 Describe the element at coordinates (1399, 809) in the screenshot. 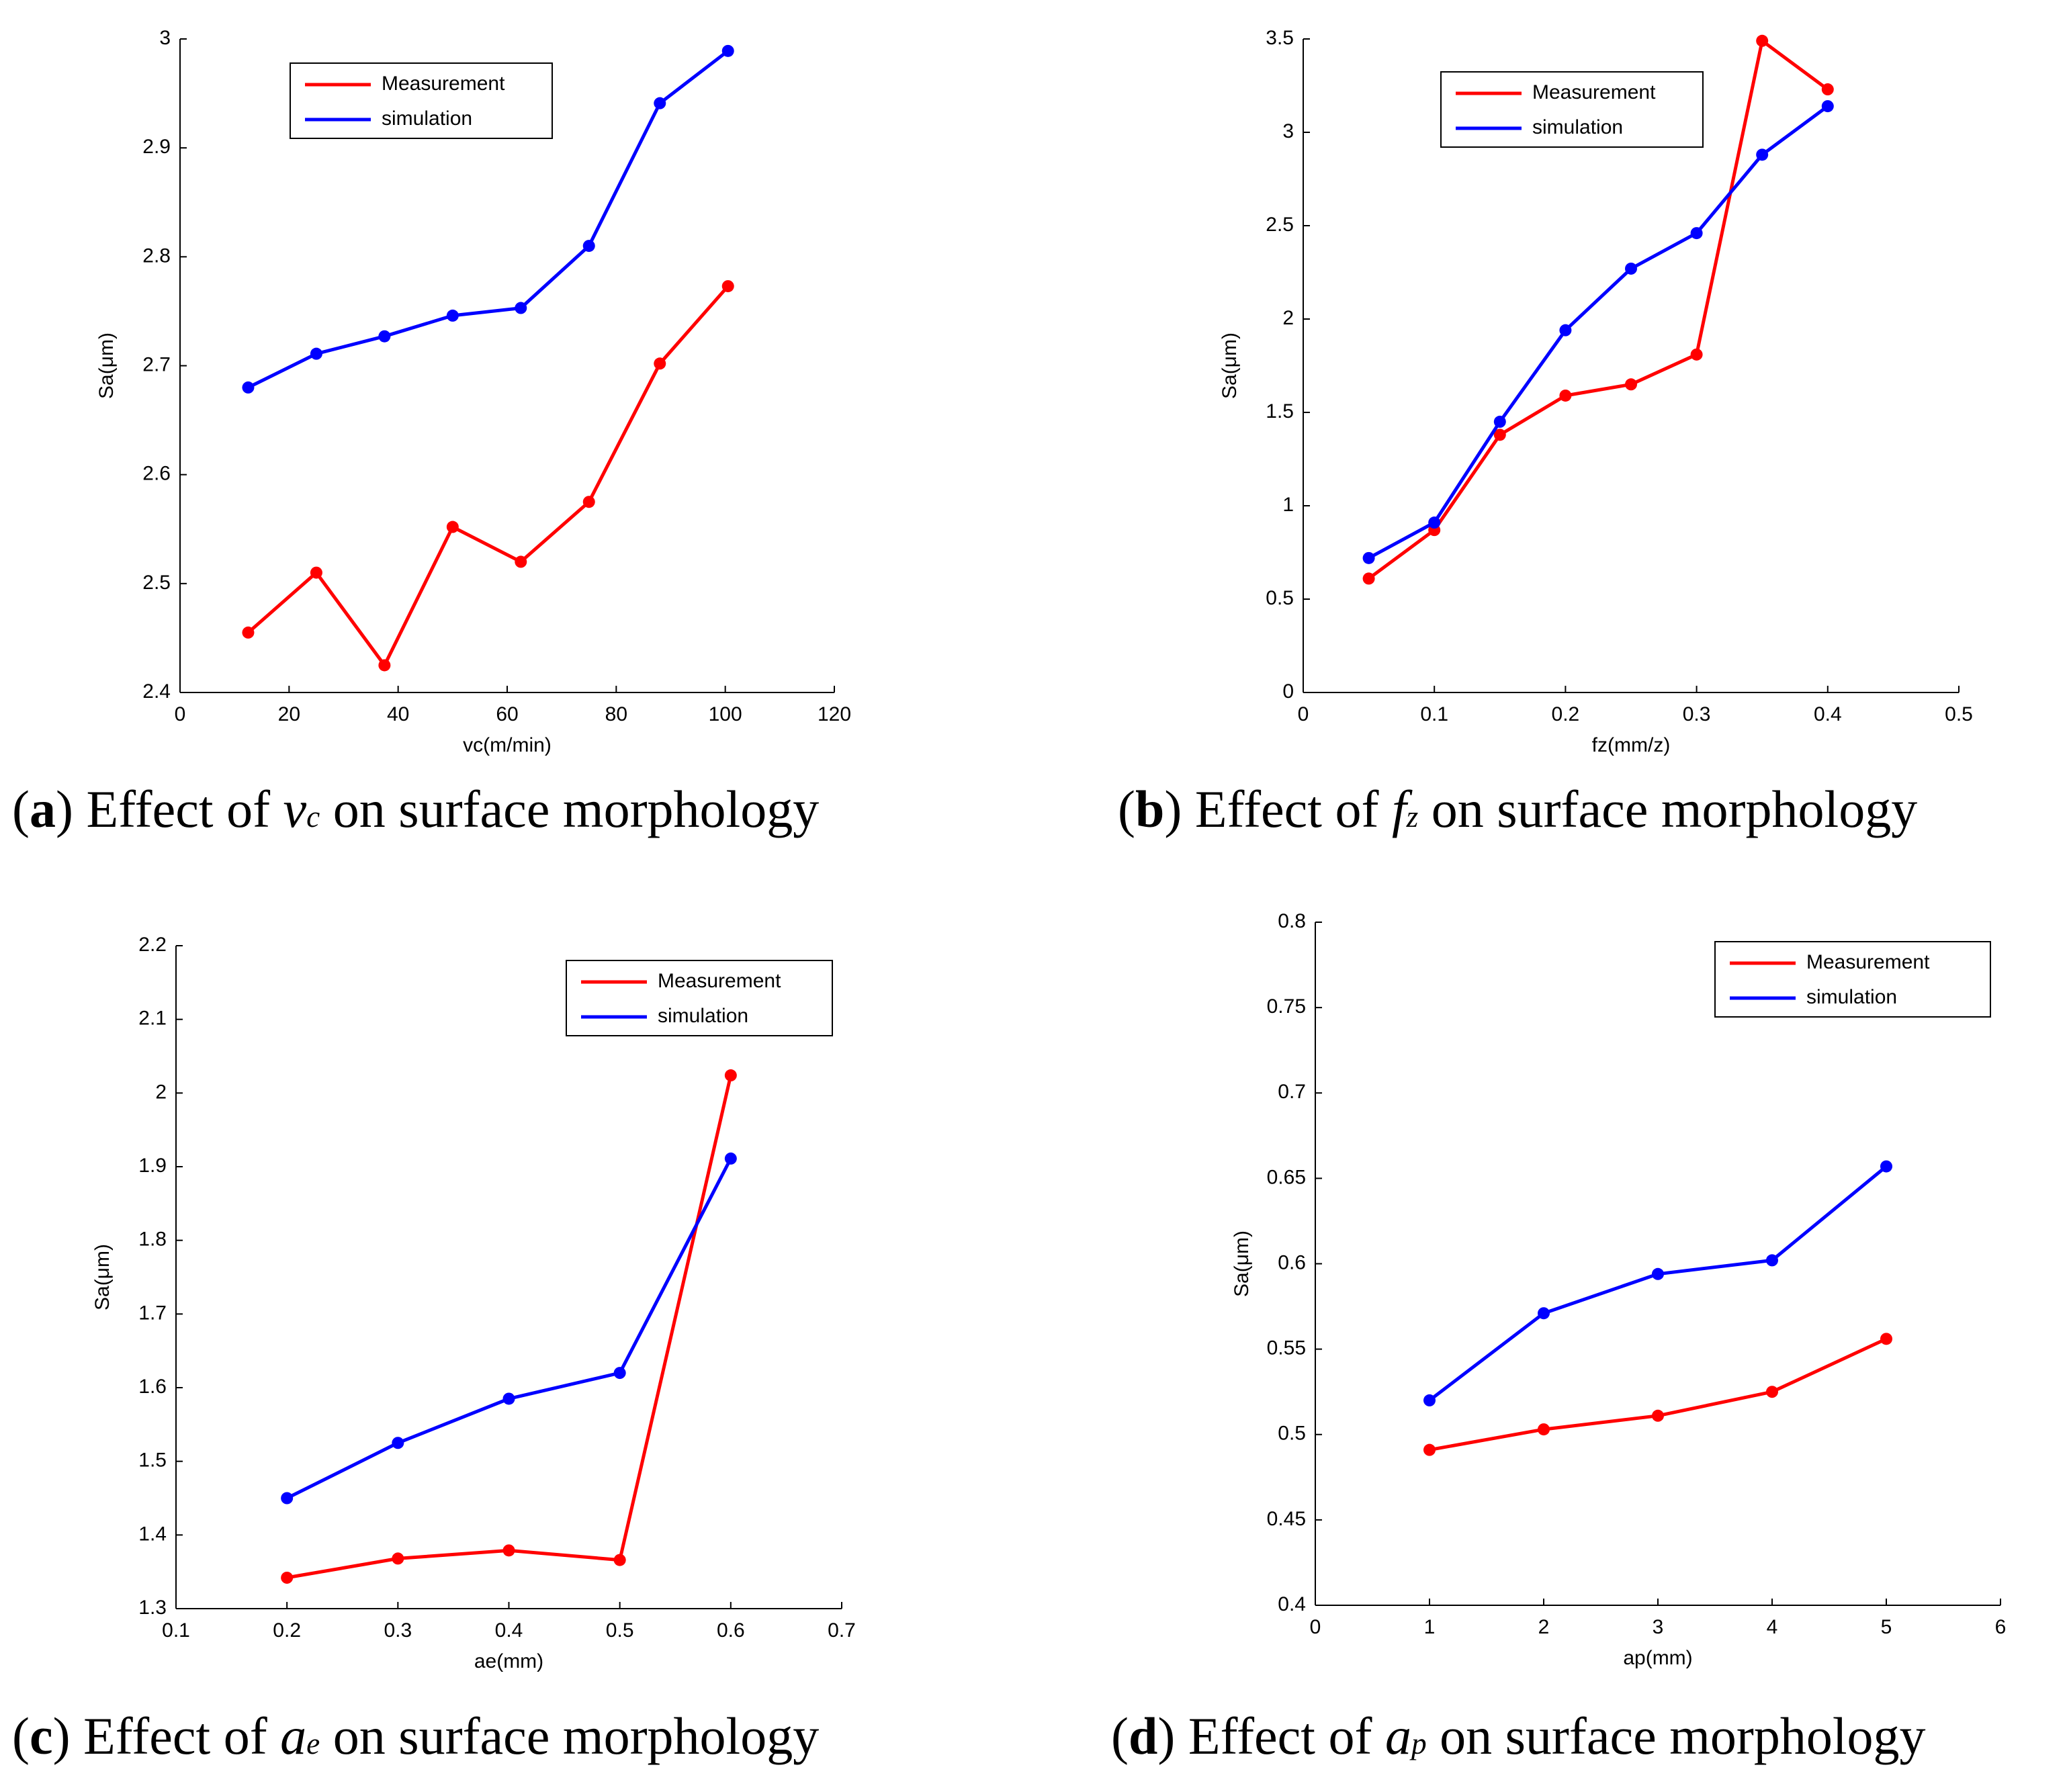

I see `caption-b-symbol: f` at that location.